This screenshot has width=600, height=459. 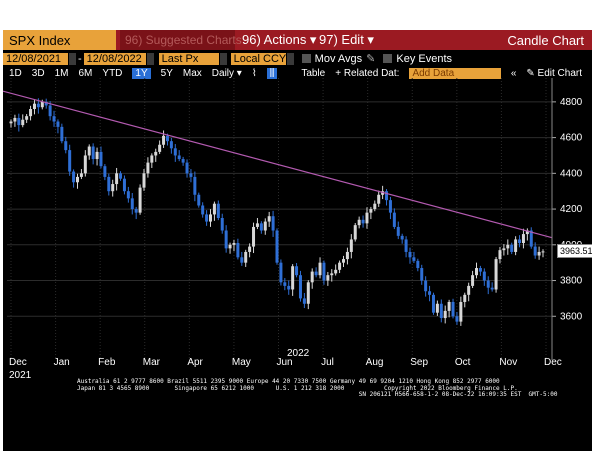 I want to click on suggested-charts-button: 96) Suggested Charts, so click(x=181, y=40).